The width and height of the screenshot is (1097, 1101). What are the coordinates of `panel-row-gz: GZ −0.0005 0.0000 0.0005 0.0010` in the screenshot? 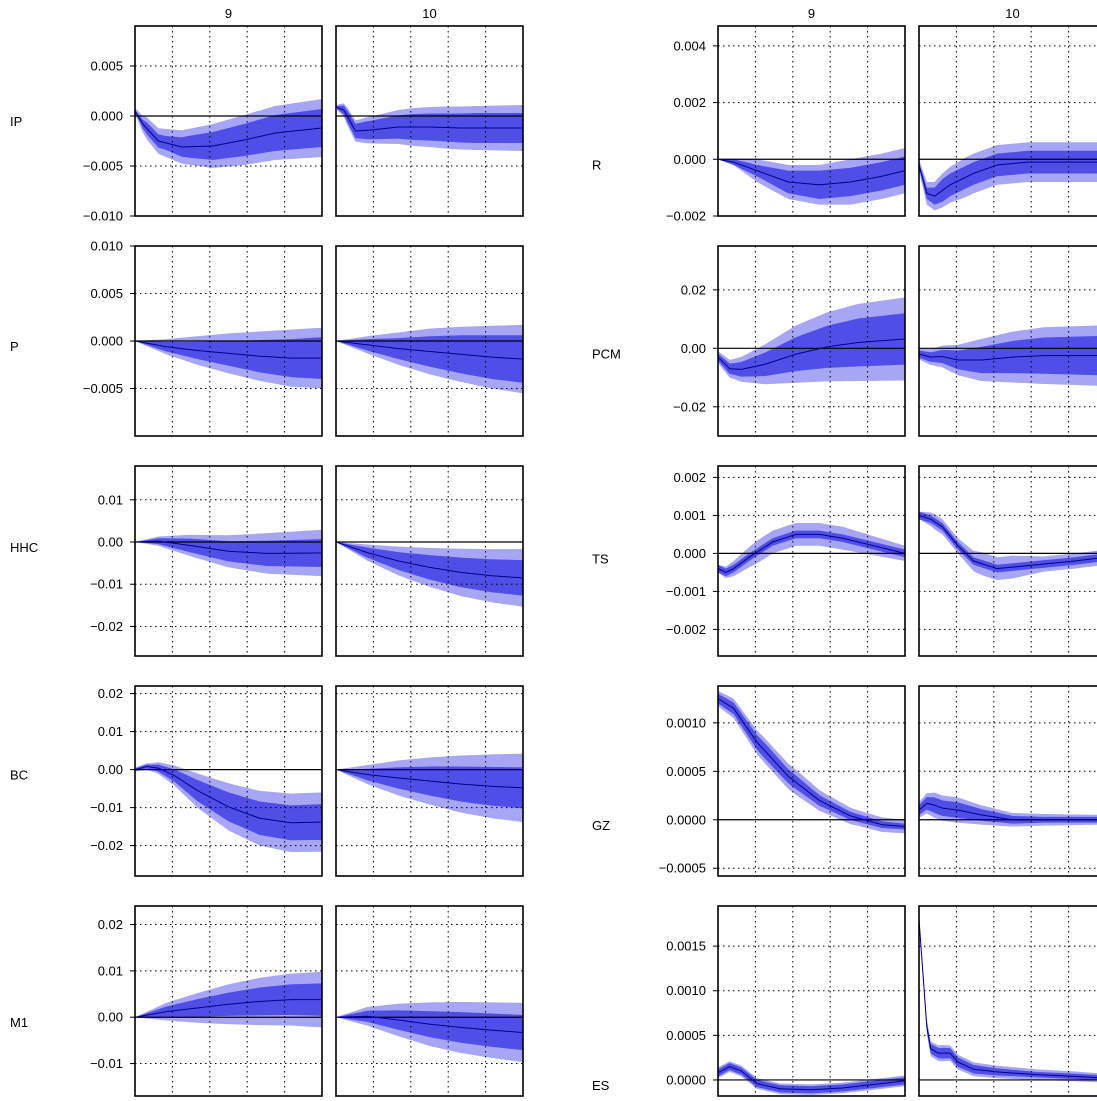 It's located at (844, 781).